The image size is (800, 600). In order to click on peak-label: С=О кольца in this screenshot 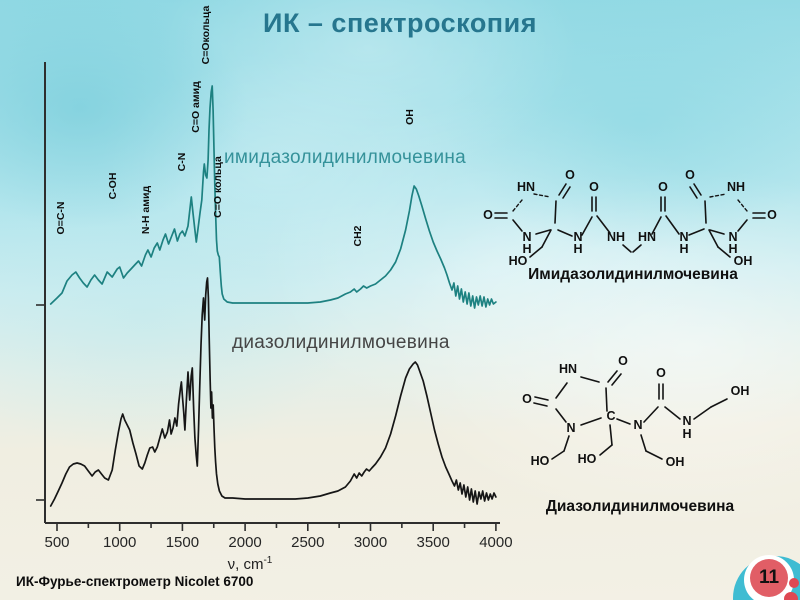, I will do `click(218, 187)`.